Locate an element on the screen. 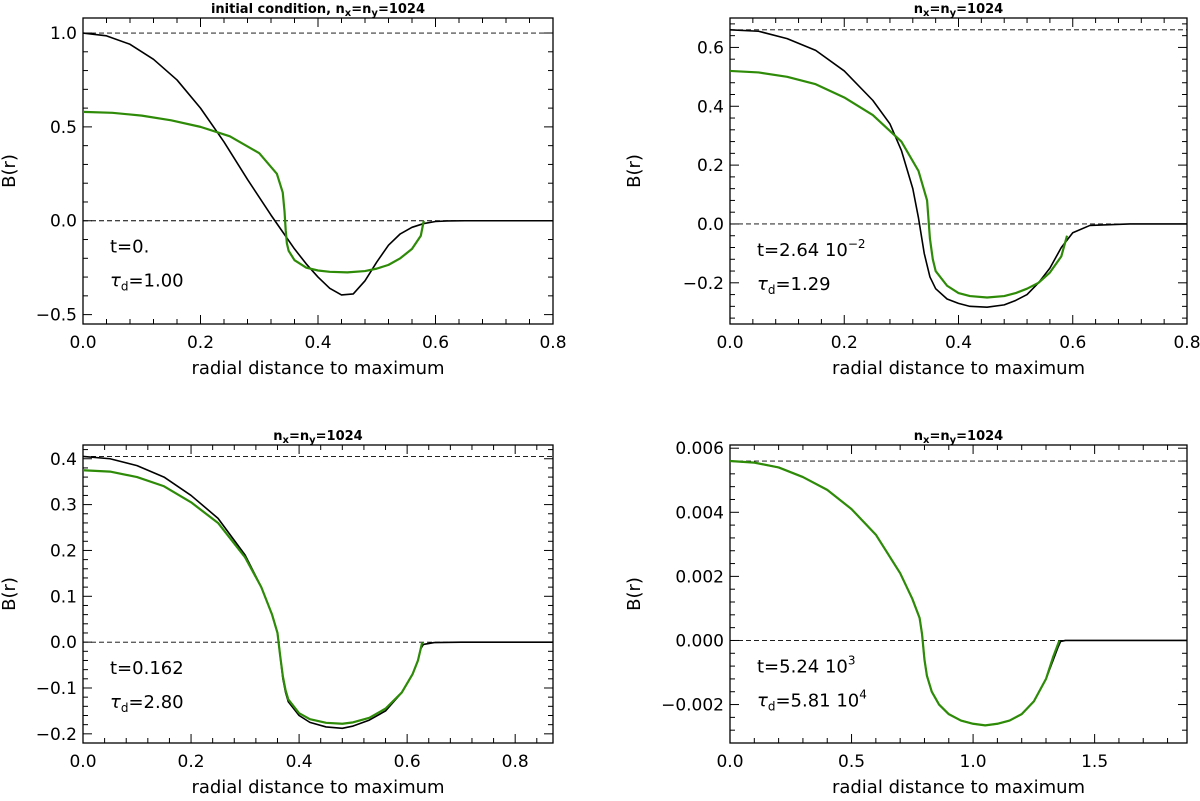 Image resolution: width=1200 pixels, height=801 pixels. tau-annotation: τd=1.00 is located at coordinates (147, 282).